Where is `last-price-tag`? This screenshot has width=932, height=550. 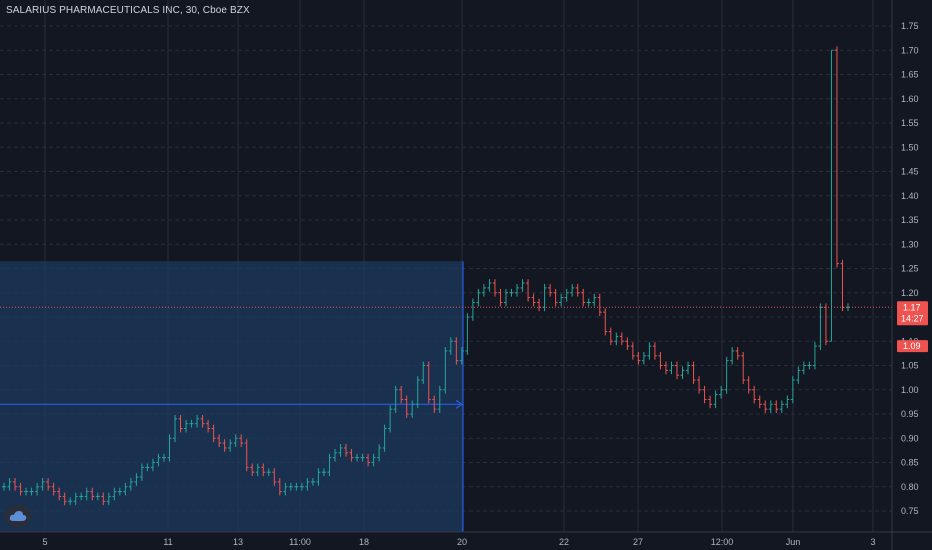
last-price-tag is located at coordinates (912, 313).